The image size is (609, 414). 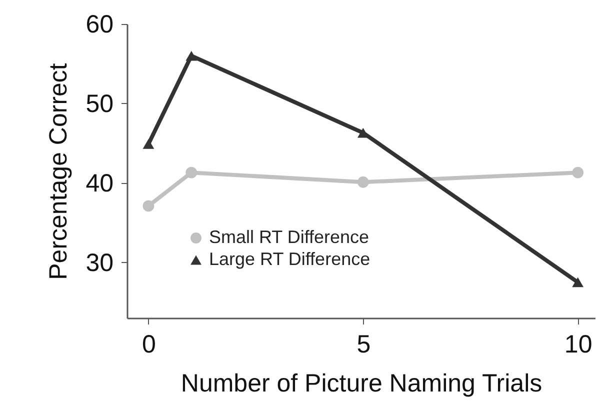 What do you see at coordinates (289, 259) in the screenshot?
I see `legend-label: Large RT Difference` at bounding box center [289, 259].